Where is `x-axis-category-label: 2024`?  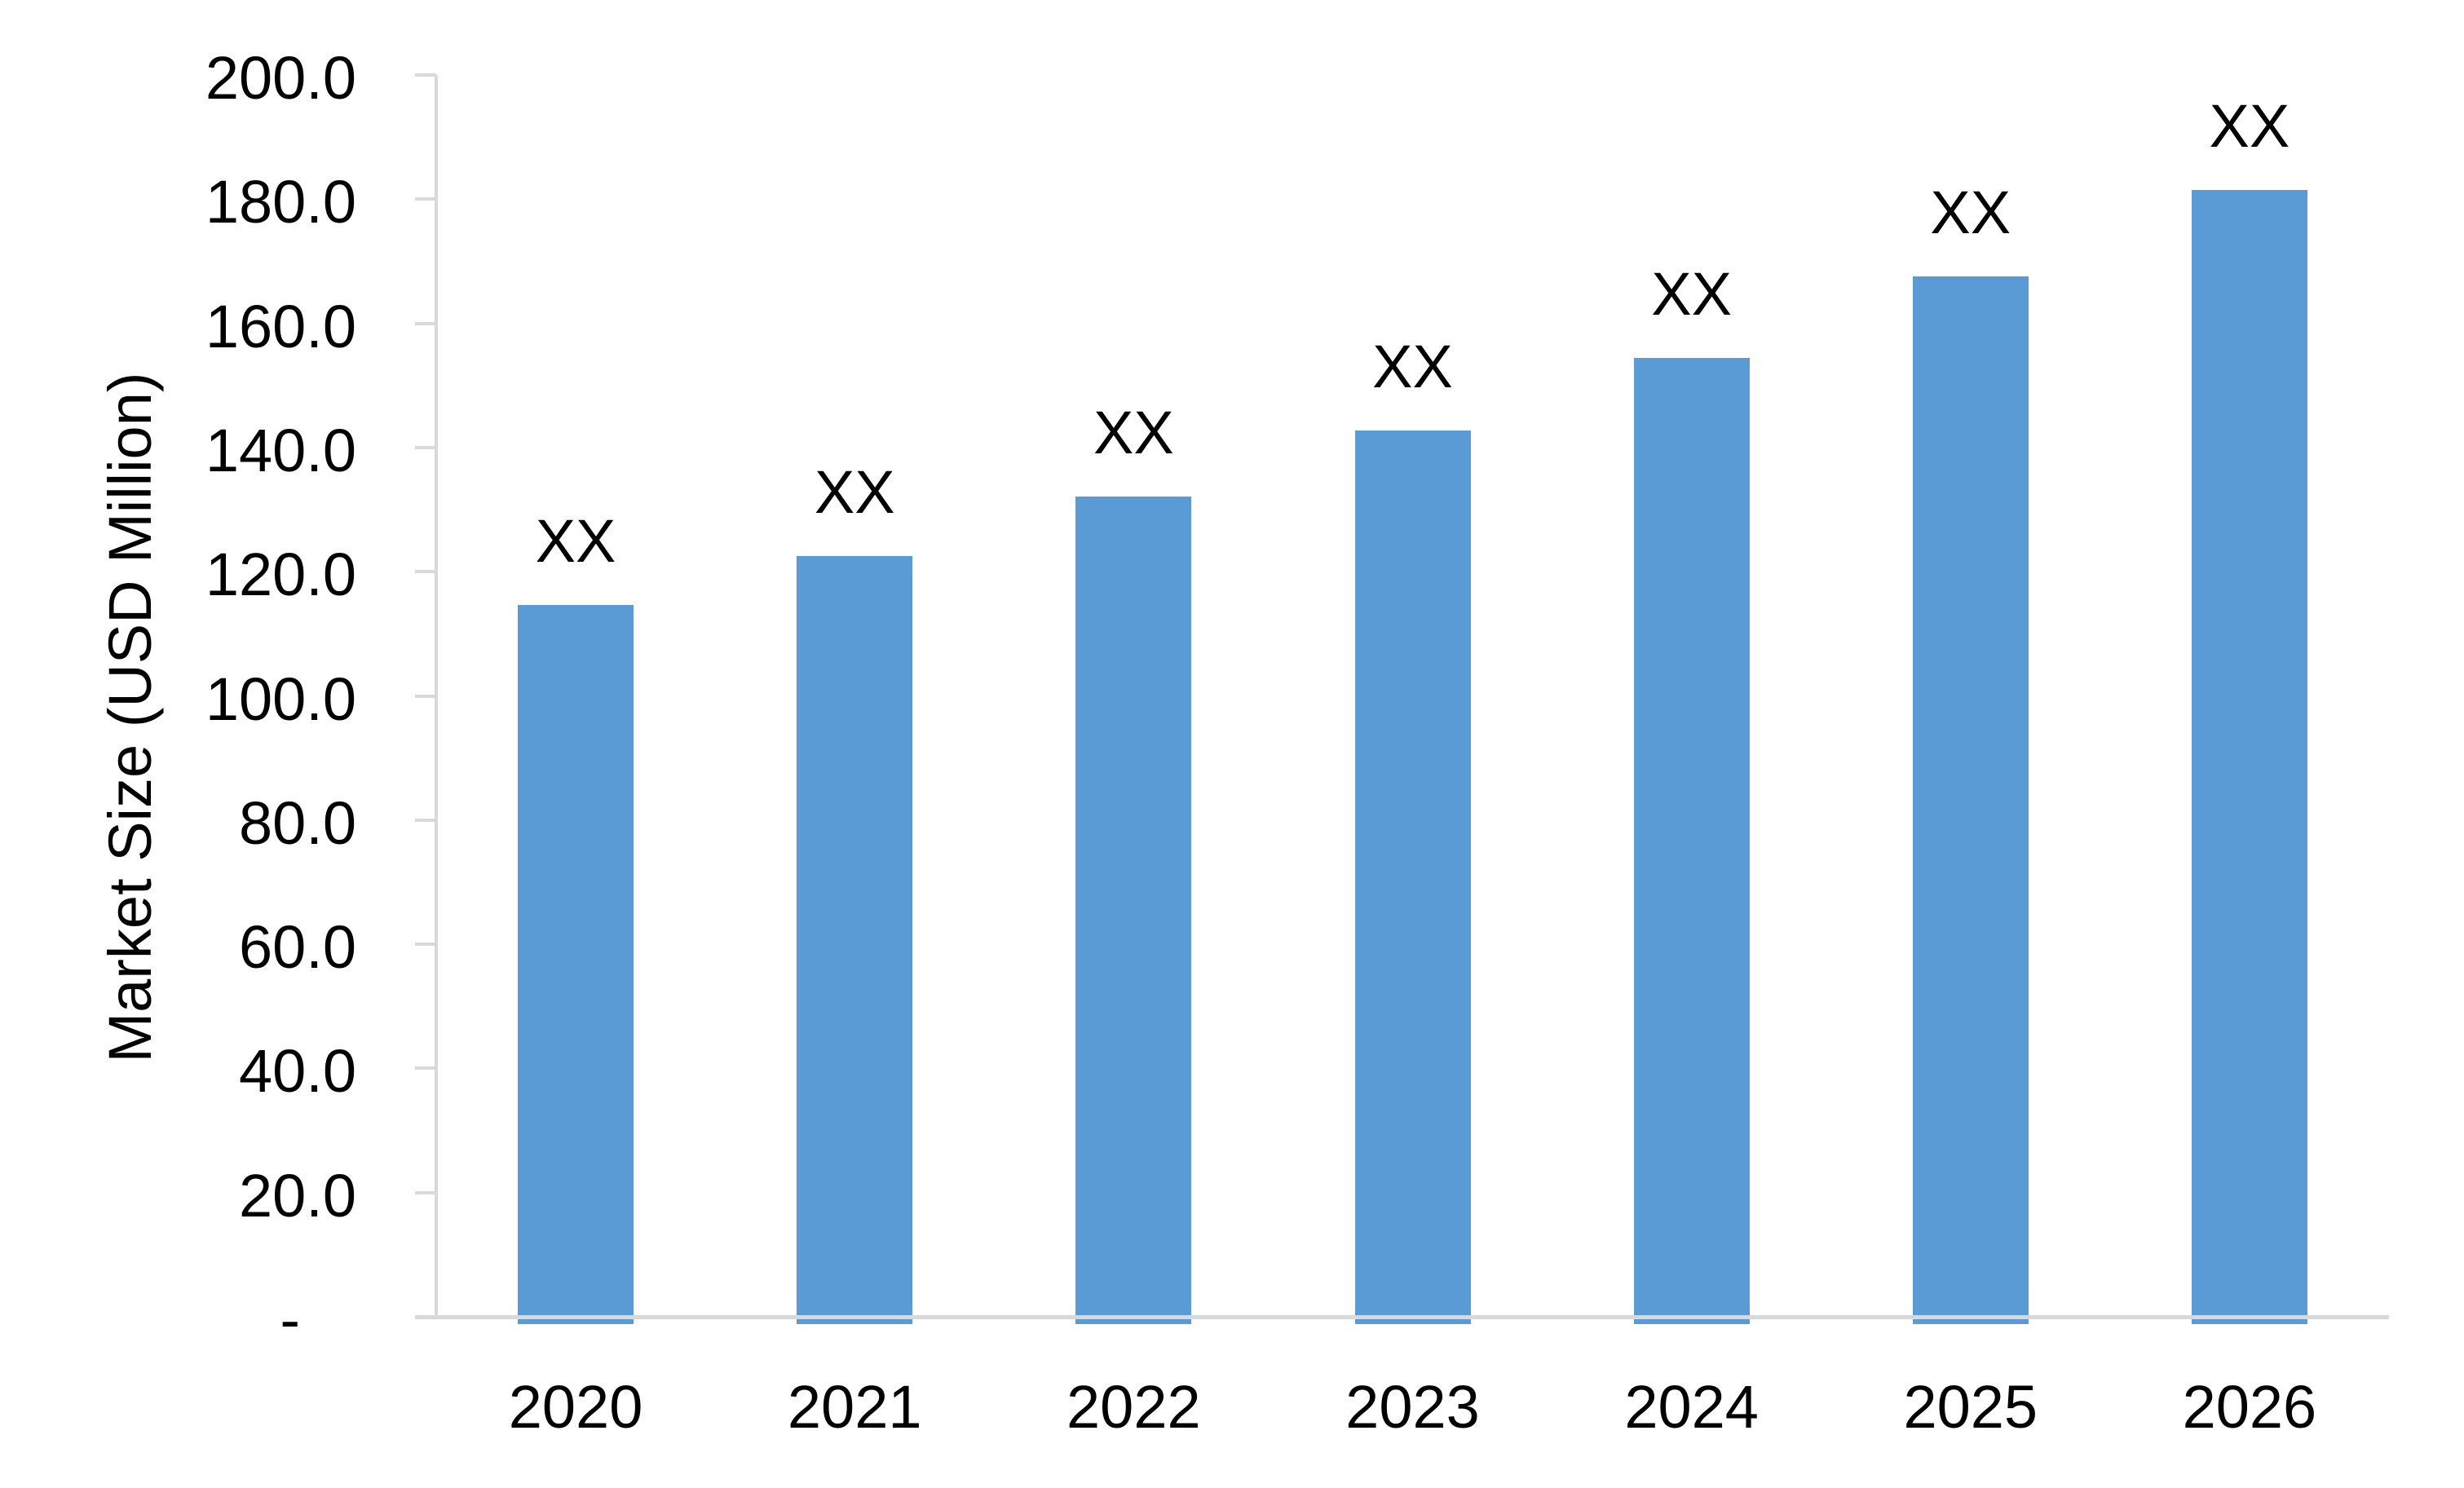
x-axis-category-label: 2024 is located at coordinates (1691, 1407).